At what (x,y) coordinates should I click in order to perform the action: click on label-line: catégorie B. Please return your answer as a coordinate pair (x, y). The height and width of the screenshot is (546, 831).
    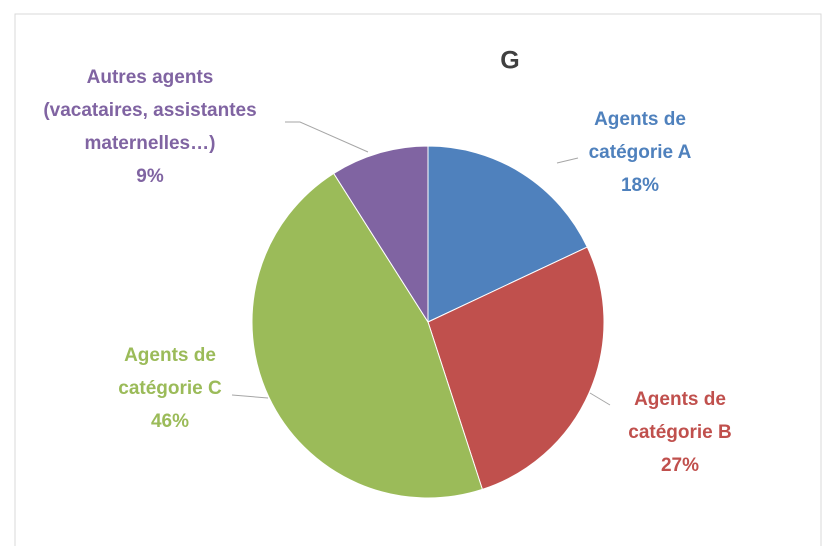
    Looking at the image, I should click on (679, 432).